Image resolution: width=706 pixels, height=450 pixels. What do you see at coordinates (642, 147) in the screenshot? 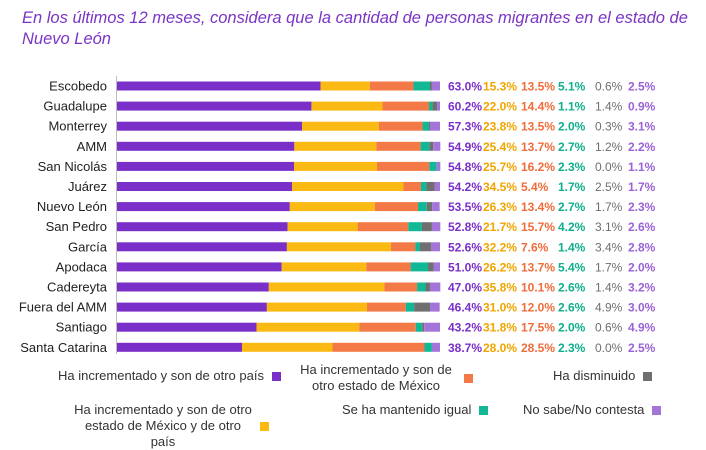
I see `data-label: 2.2%` at bounding box center [642, 147].